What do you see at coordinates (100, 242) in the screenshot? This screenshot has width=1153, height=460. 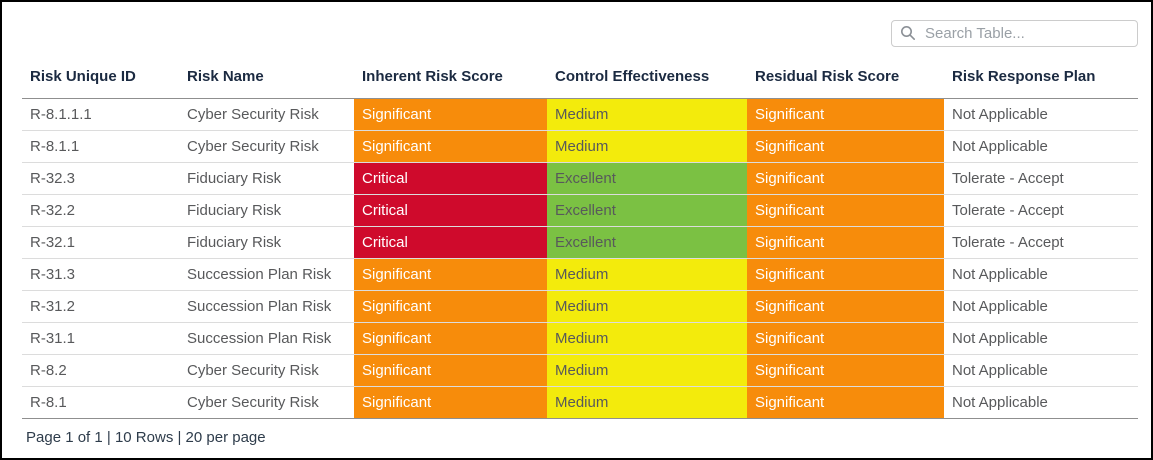 I see `cell-risk-unique-id: R-32.1` at bounding box center [100, 242].